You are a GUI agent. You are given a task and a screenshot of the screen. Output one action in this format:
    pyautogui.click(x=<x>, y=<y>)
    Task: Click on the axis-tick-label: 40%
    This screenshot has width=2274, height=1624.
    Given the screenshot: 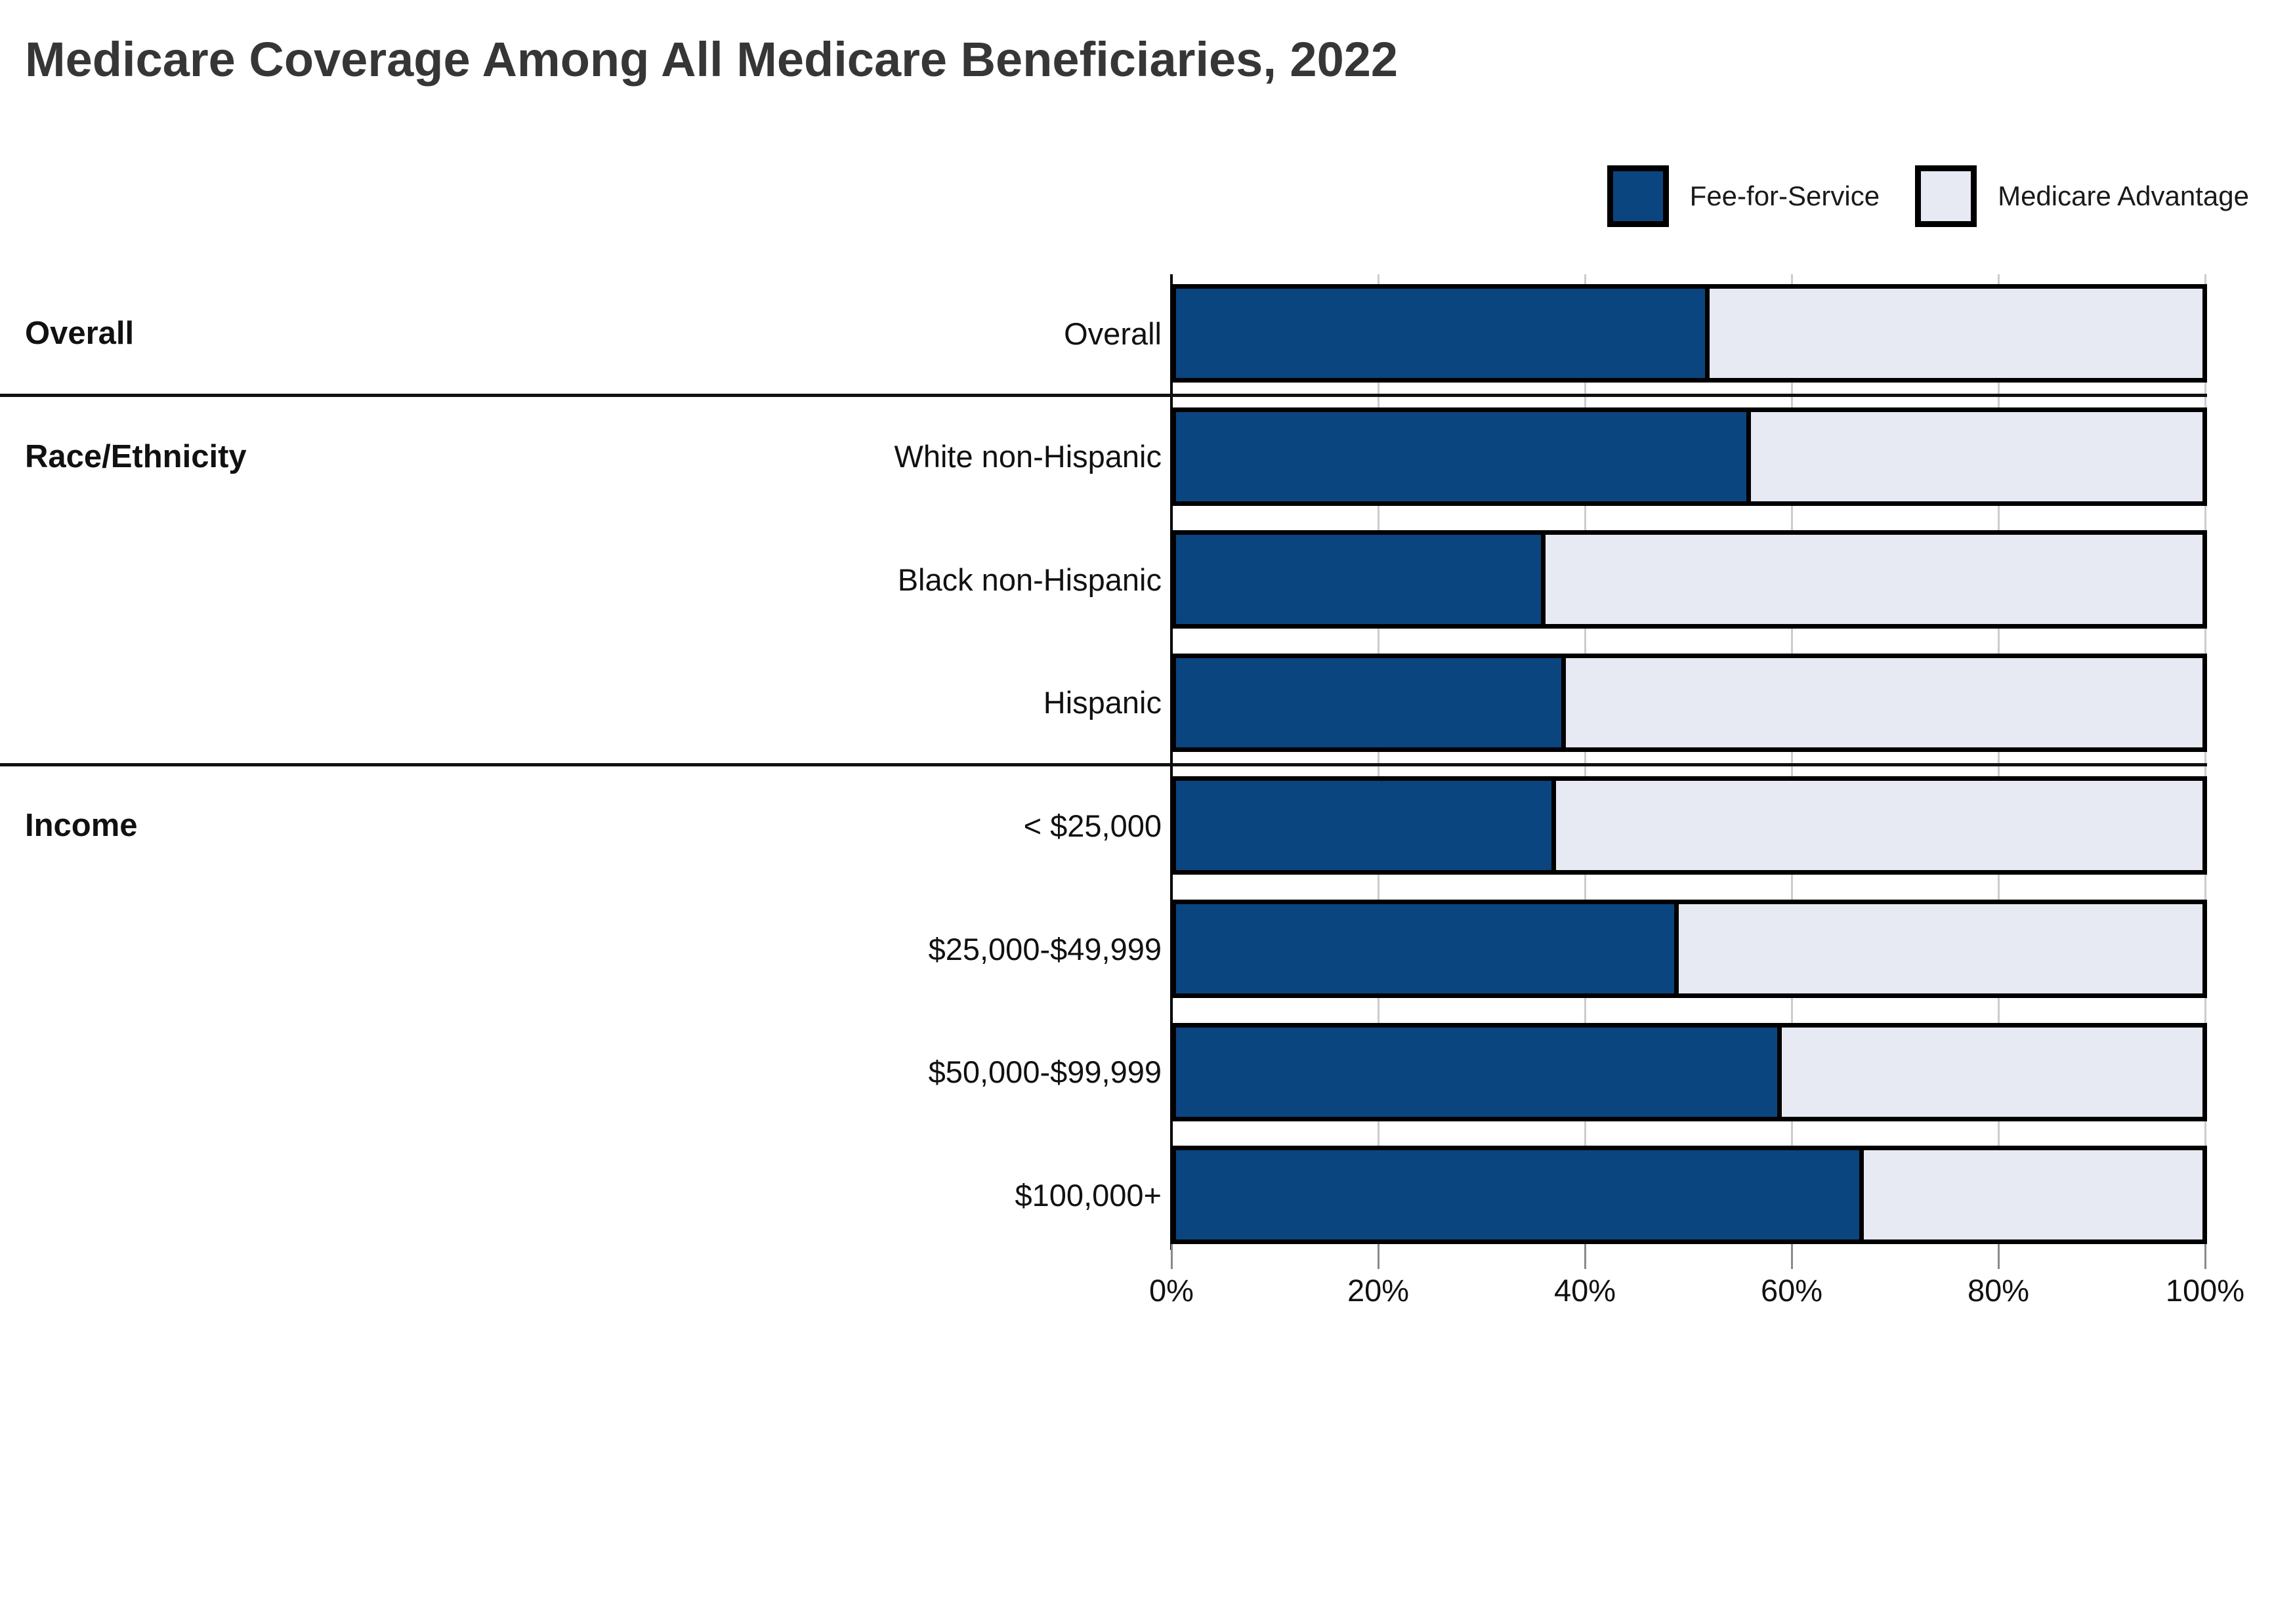 What is the action you would take?
    pyautogui.click(x=1584, y=1290)
    